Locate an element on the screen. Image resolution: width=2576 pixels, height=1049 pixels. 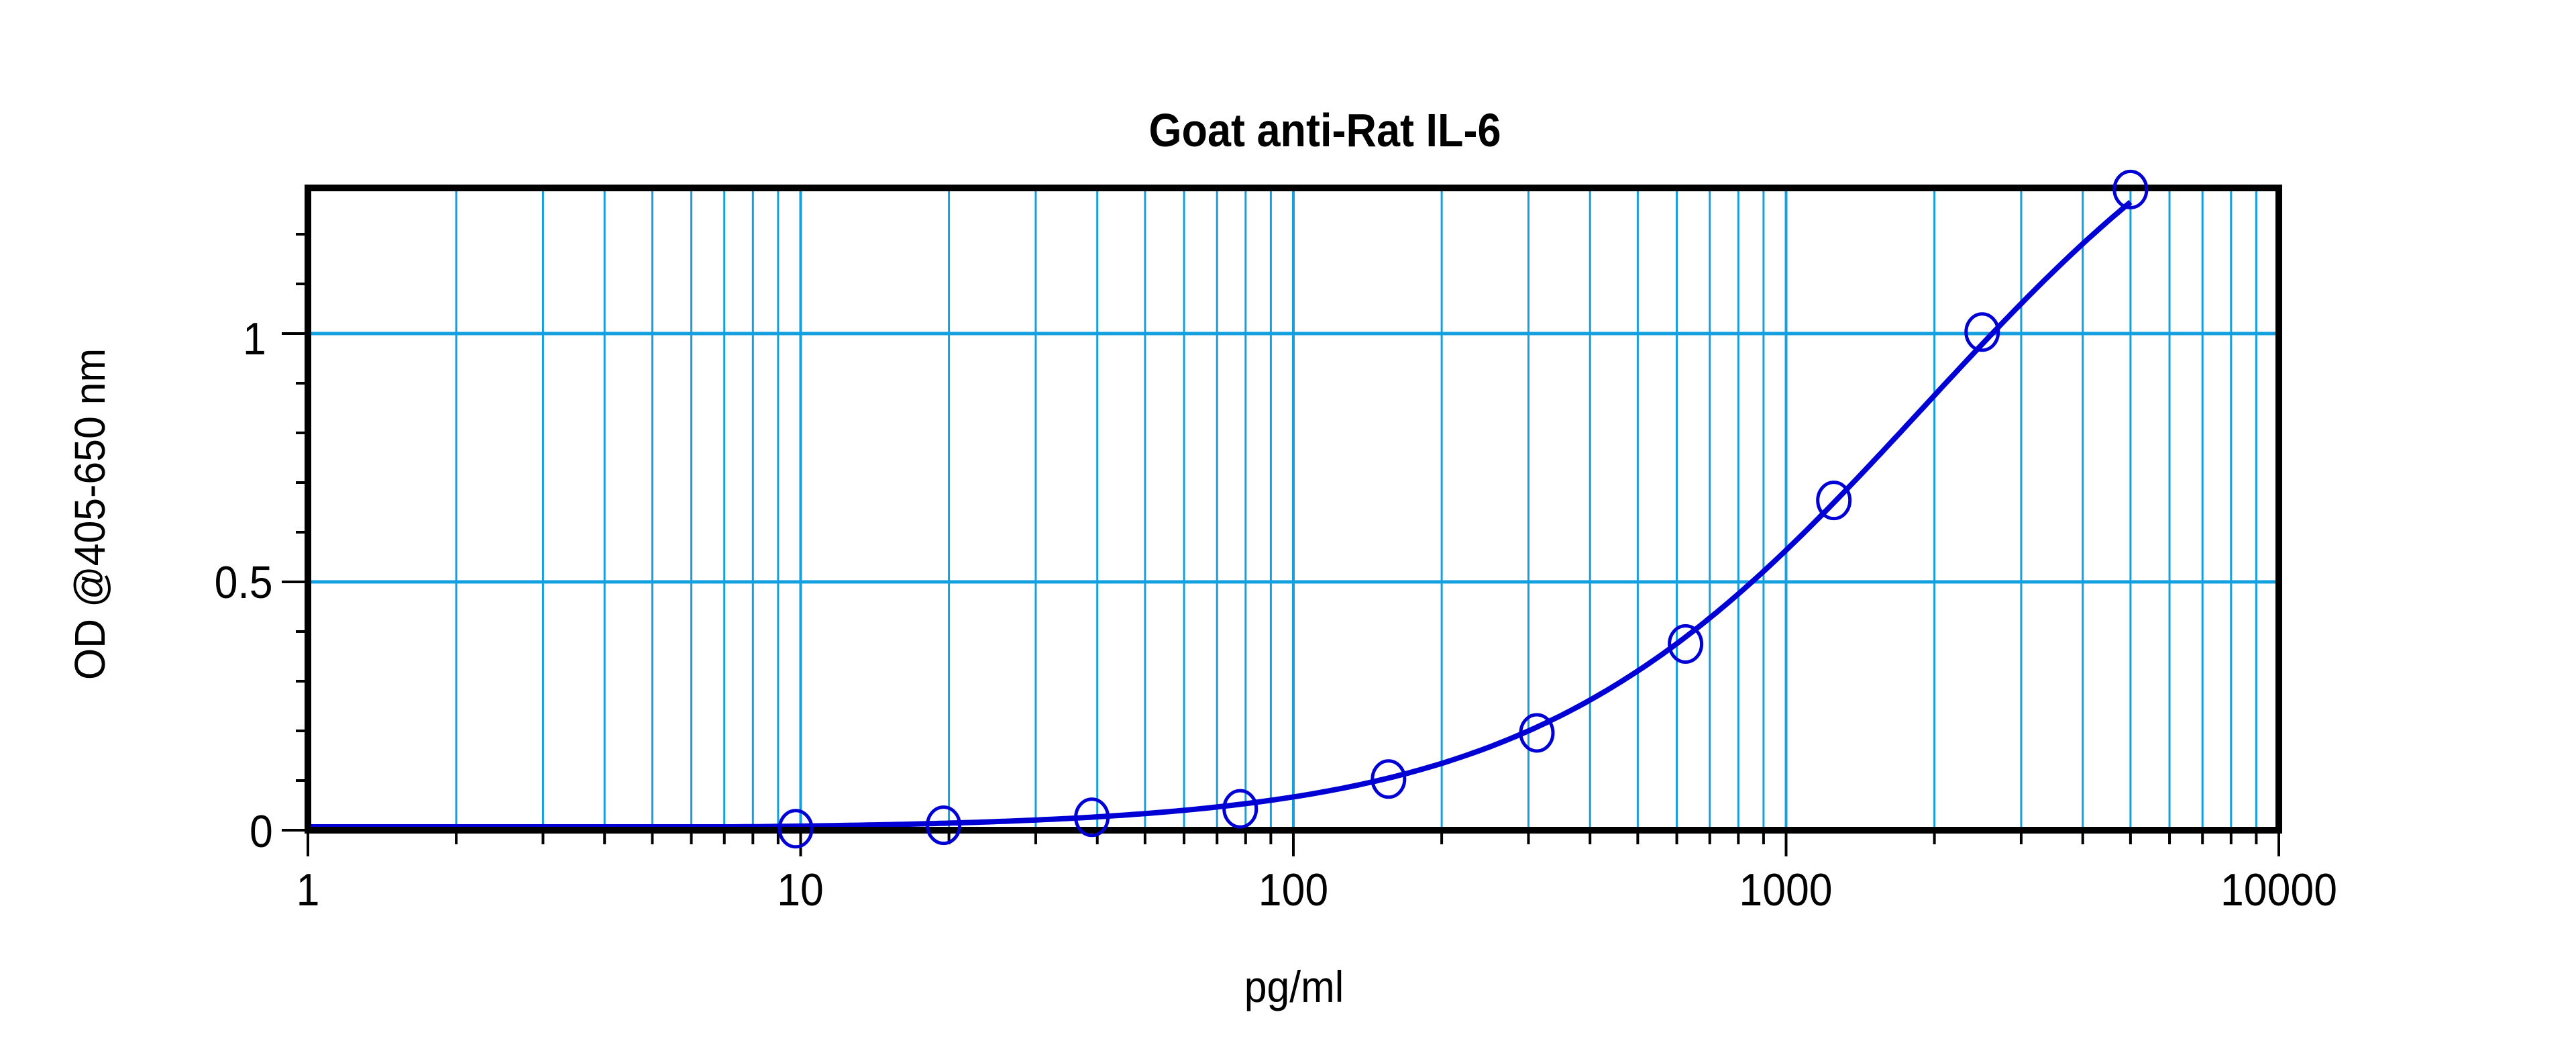
x-tick-label-10000: 10000 is located at coordinates (2278, 889).